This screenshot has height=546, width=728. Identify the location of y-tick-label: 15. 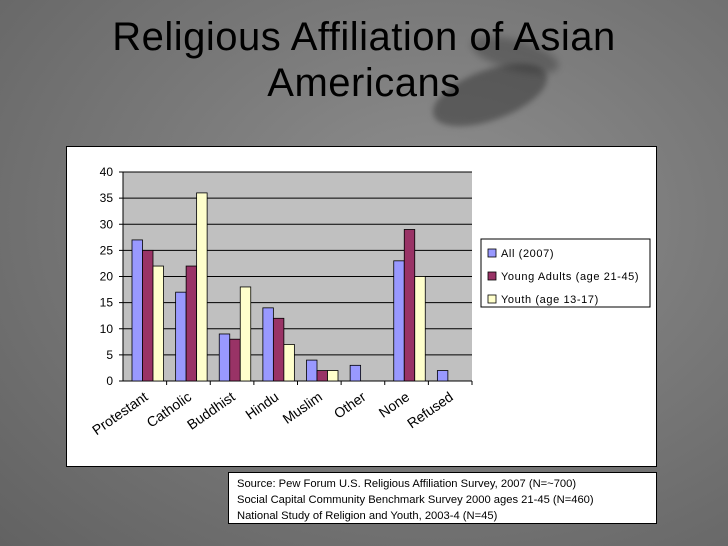
(107, 303).